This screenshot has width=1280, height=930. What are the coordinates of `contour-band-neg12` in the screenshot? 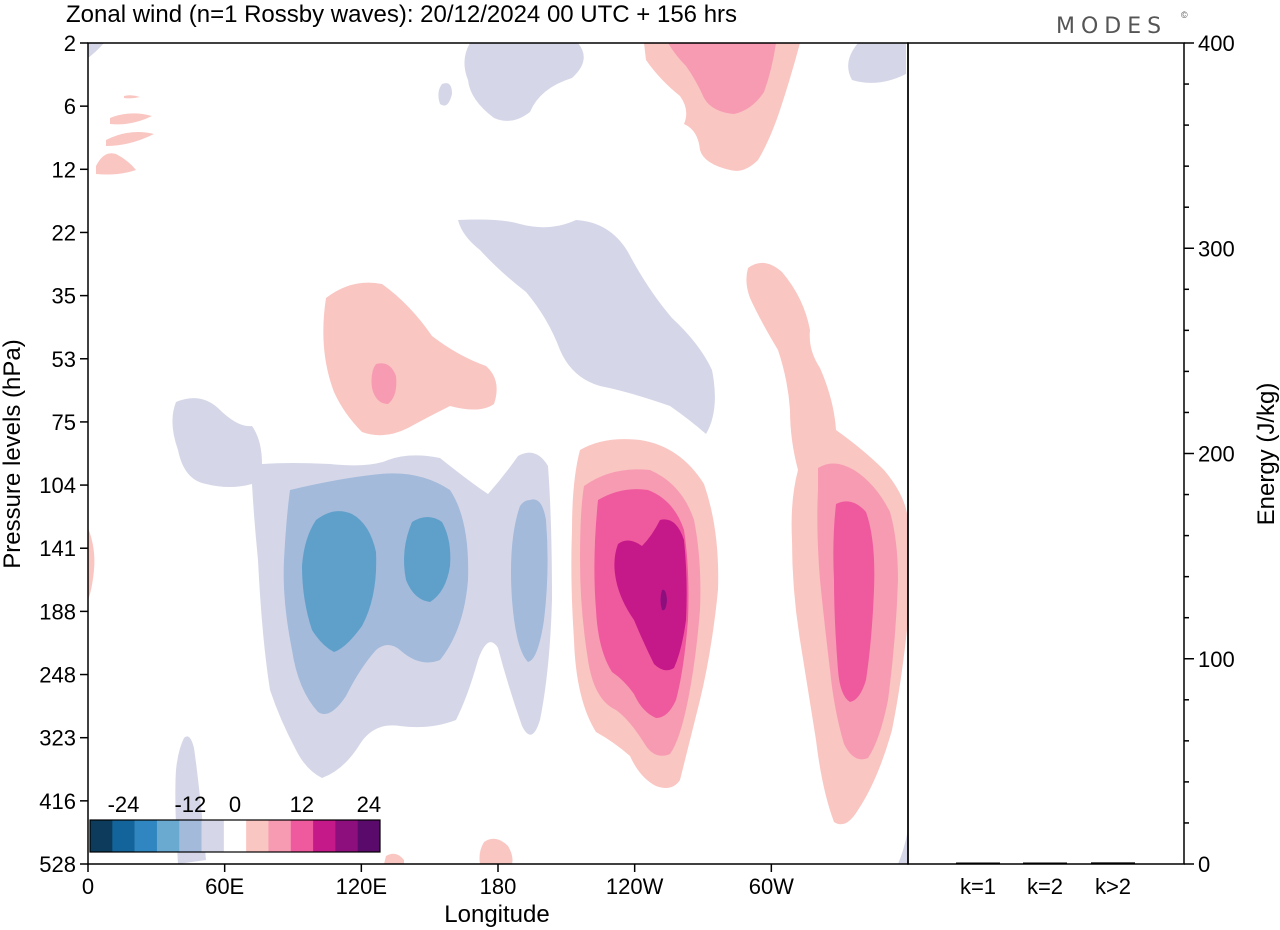 It's located at (376, 581).